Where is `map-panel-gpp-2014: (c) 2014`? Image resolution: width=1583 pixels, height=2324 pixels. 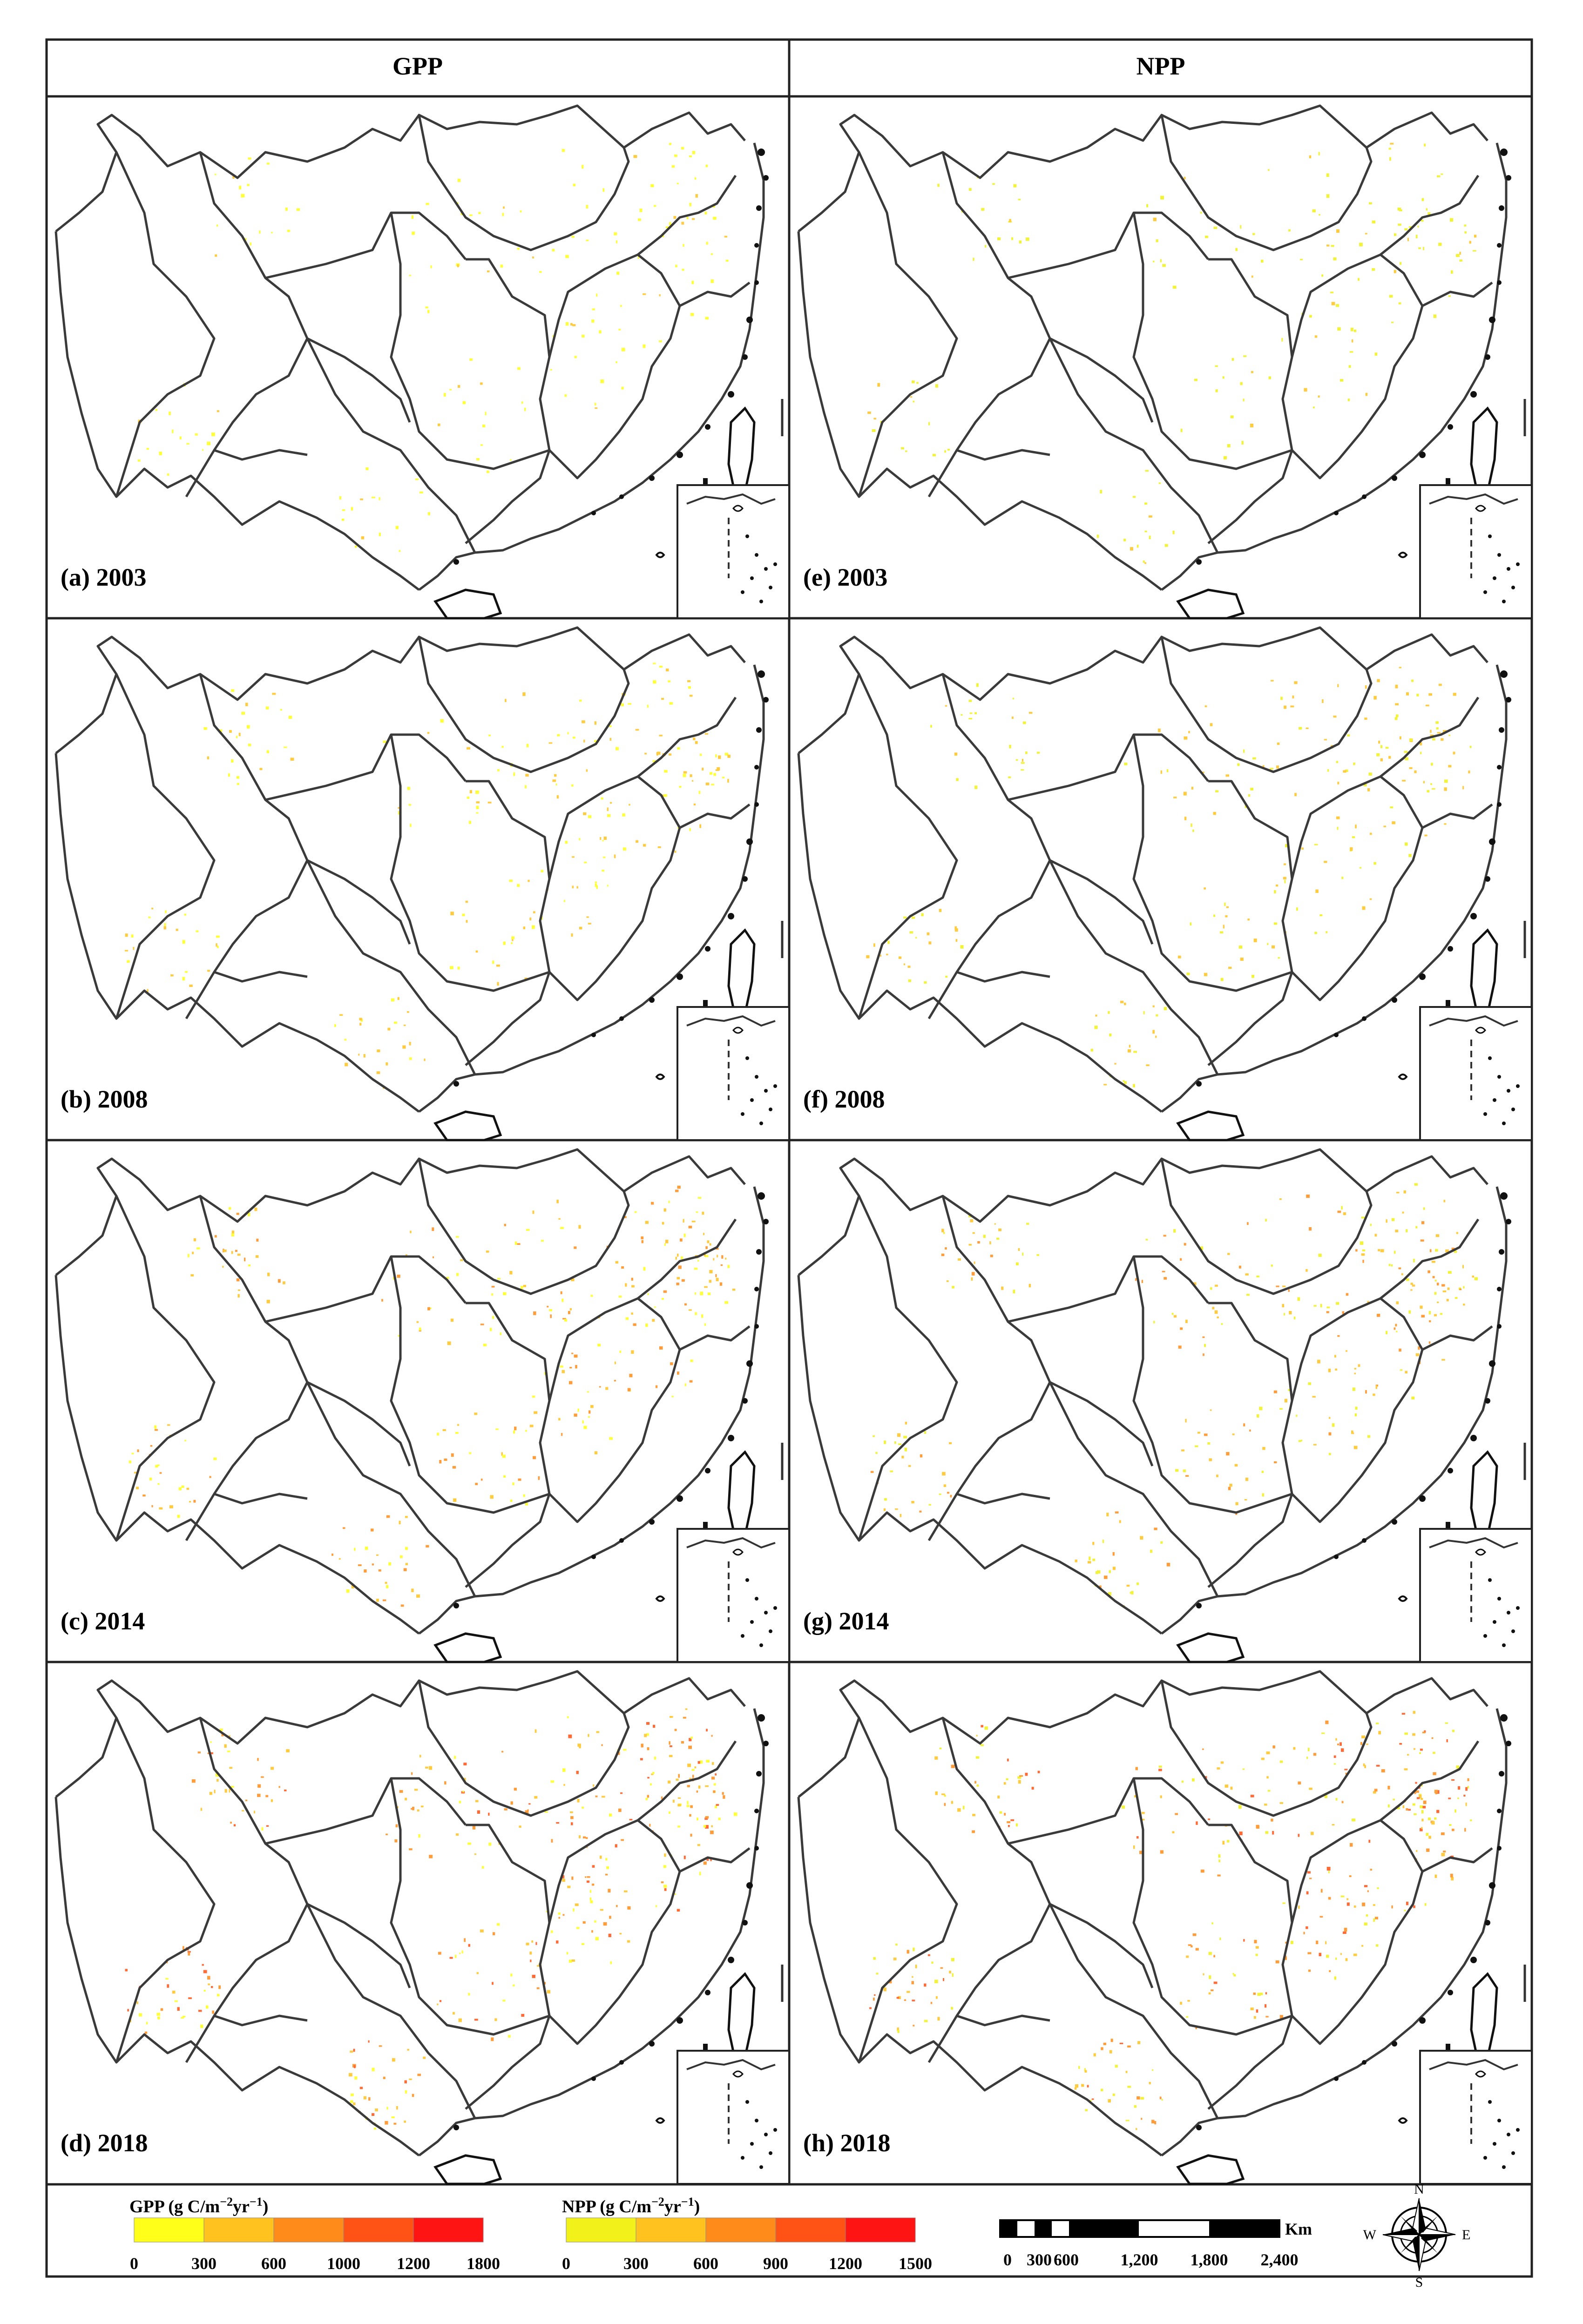 map-panel-gpp-2014: (c) 2014 is located at coordinates (422, 1406).